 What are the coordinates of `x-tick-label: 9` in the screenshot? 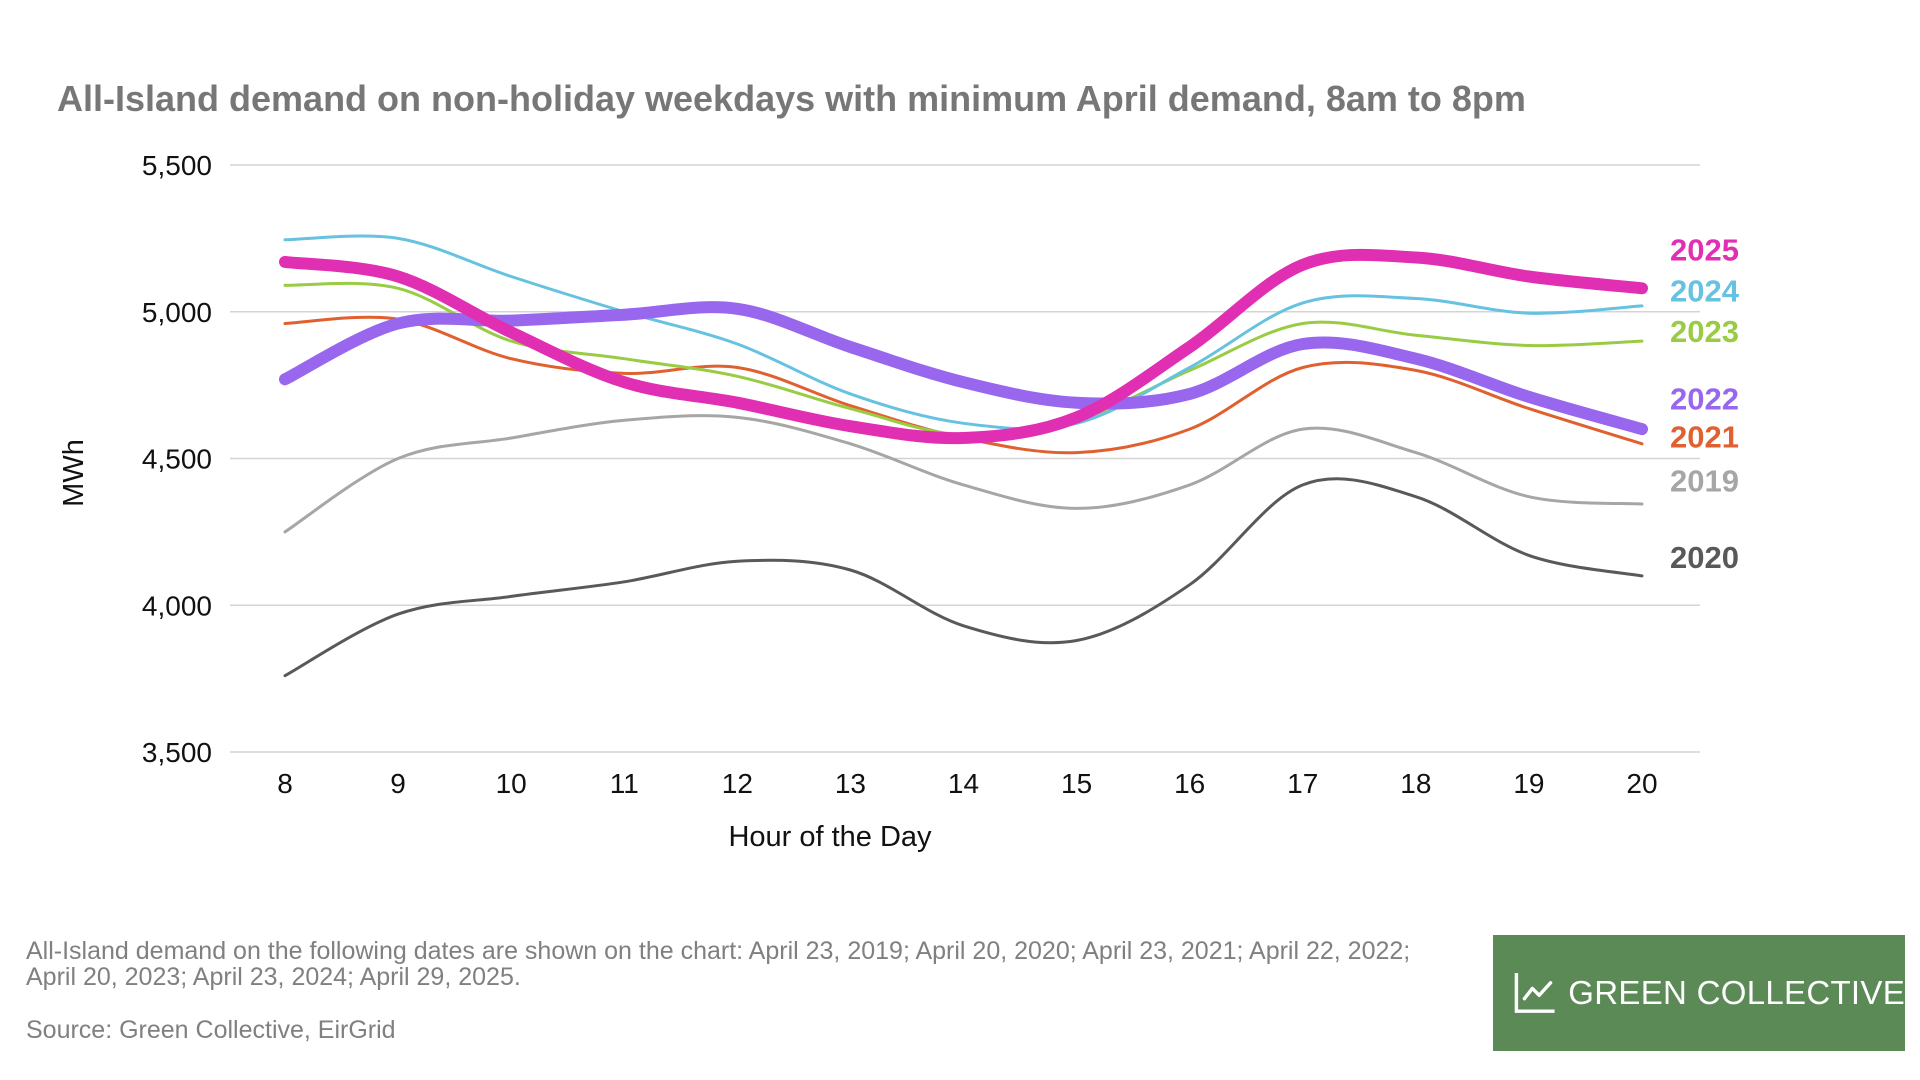 It's located at (398, 783).